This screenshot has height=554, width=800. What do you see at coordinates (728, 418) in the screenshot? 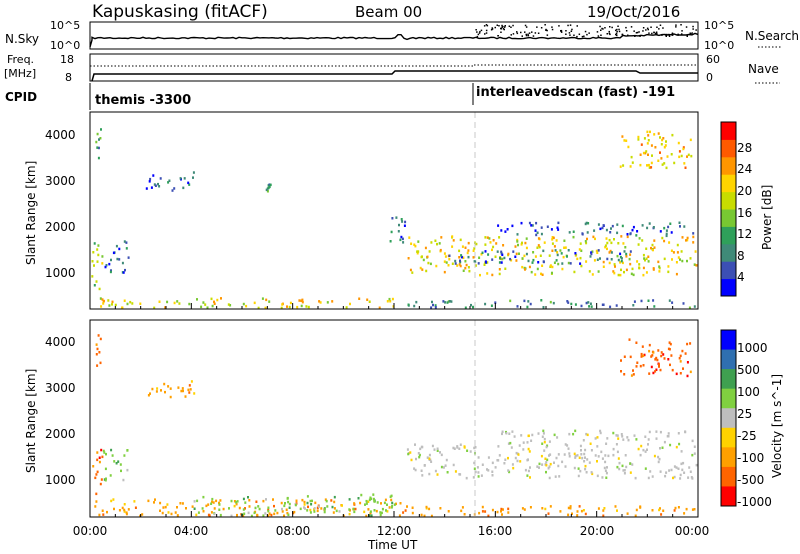
I see `velocity-colorbar-frame` at bounding box center [728, 418].